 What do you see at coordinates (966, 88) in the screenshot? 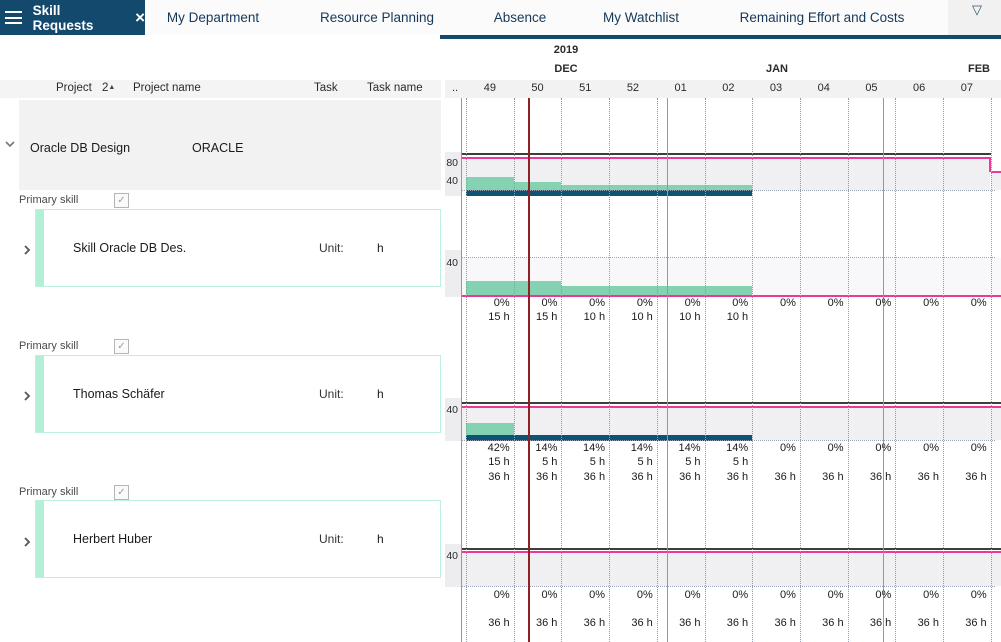
I see `week-label: 07` at bounding box center [966, 88].